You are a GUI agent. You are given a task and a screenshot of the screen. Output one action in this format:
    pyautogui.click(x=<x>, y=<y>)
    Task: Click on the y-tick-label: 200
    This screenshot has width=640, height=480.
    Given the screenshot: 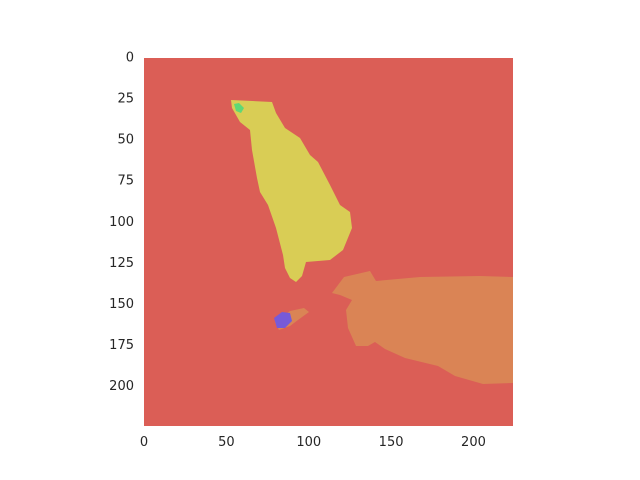 What is the action you would take?
    pyautogui.click(x=121, y=386)
    